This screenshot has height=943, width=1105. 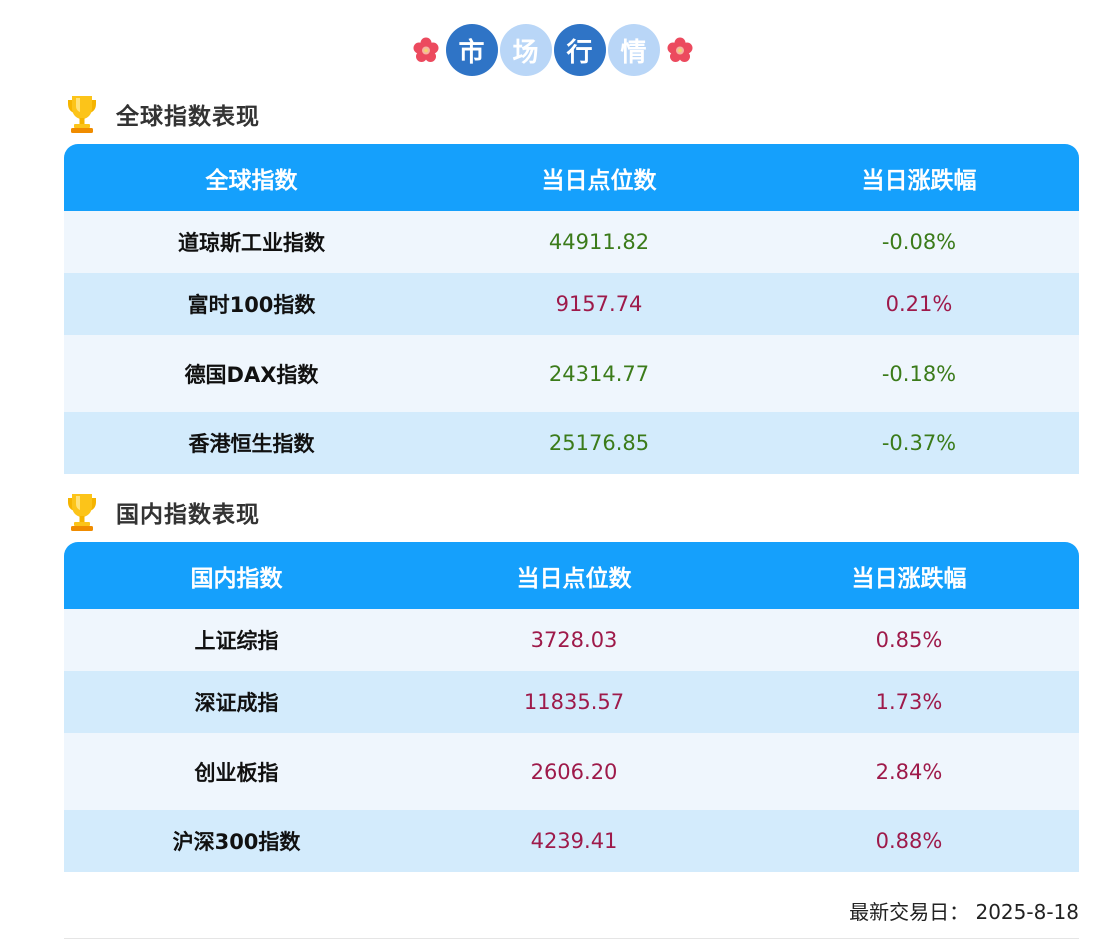 What do you see at coordinates (236, 842) in the screenshot?
I see `index-name: 沪深300指数` at bounding box center [236, 842].